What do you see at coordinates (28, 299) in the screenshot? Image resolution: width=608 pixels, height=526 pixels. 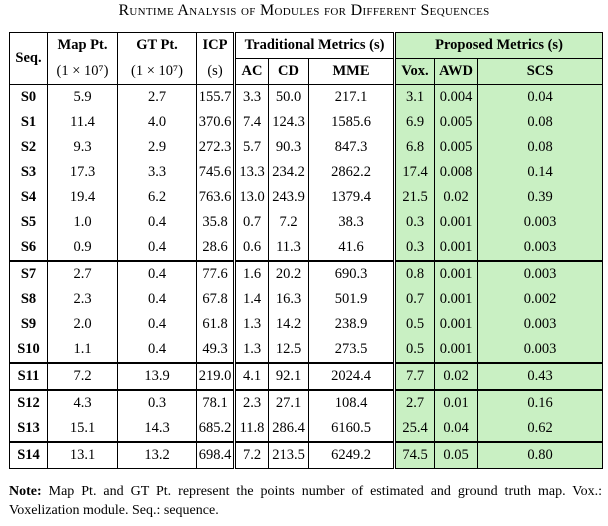 I see `cell-seq: S8` at bounding box center [28, 299].